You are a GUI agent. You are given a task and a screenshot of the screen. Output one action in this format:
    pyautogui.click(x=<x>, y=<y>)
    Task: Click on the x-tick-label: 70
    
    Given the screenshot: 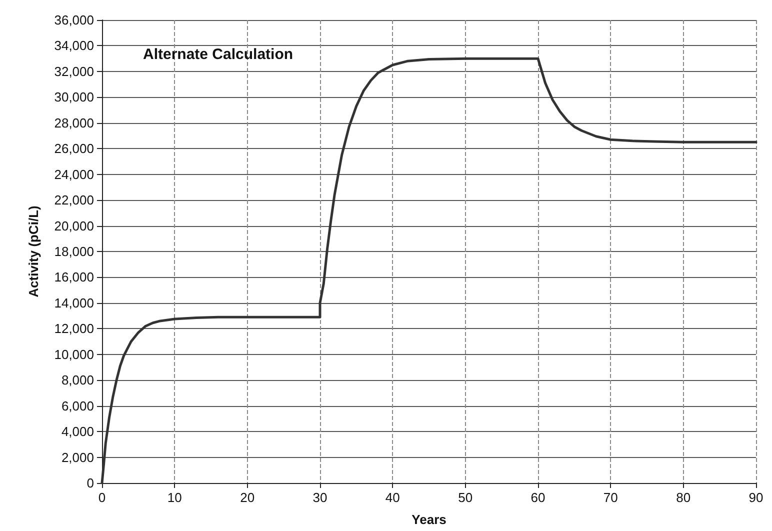 What is the action you would take?
    pyautogui.click(x=610, y=497)
    